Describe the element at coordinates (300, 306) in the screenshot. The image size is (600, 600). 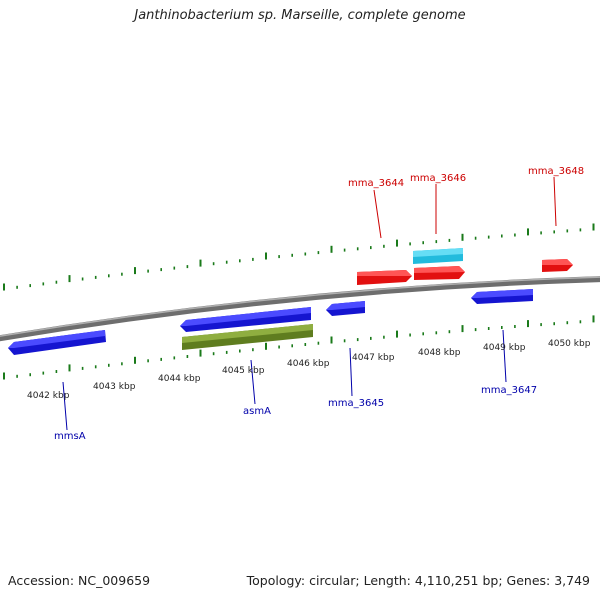
I see `genome-backbone-highlight` at that location.